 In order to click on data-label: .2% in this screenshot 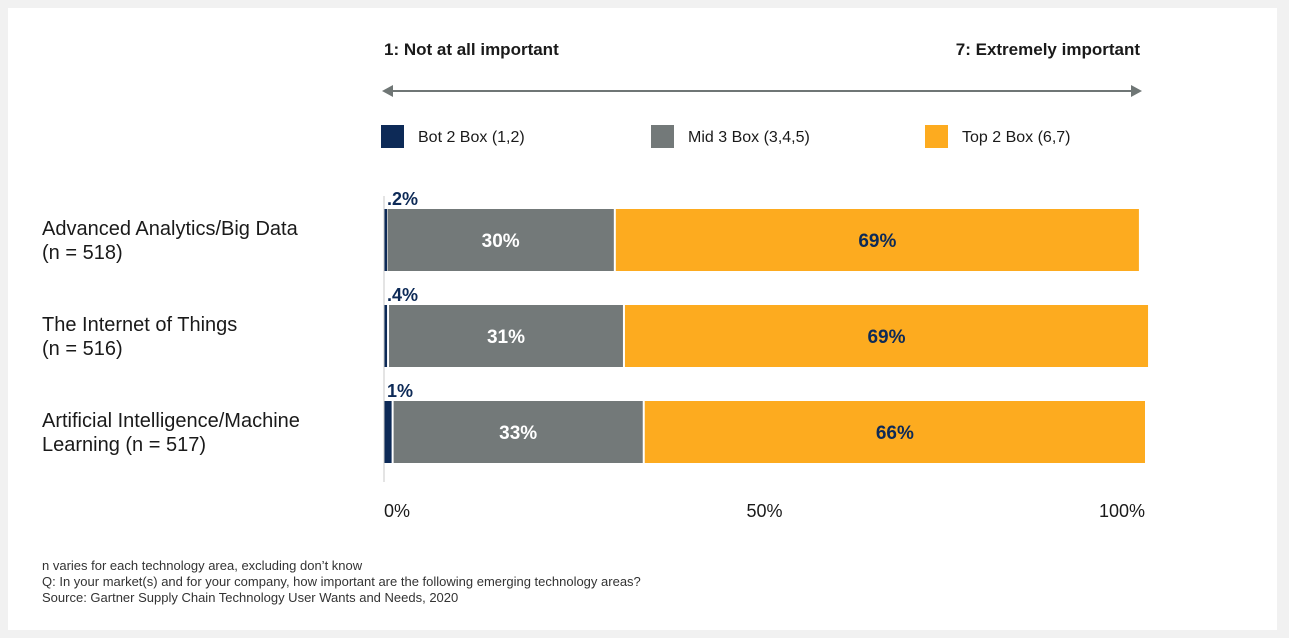, I will do `click(402, 199)`.